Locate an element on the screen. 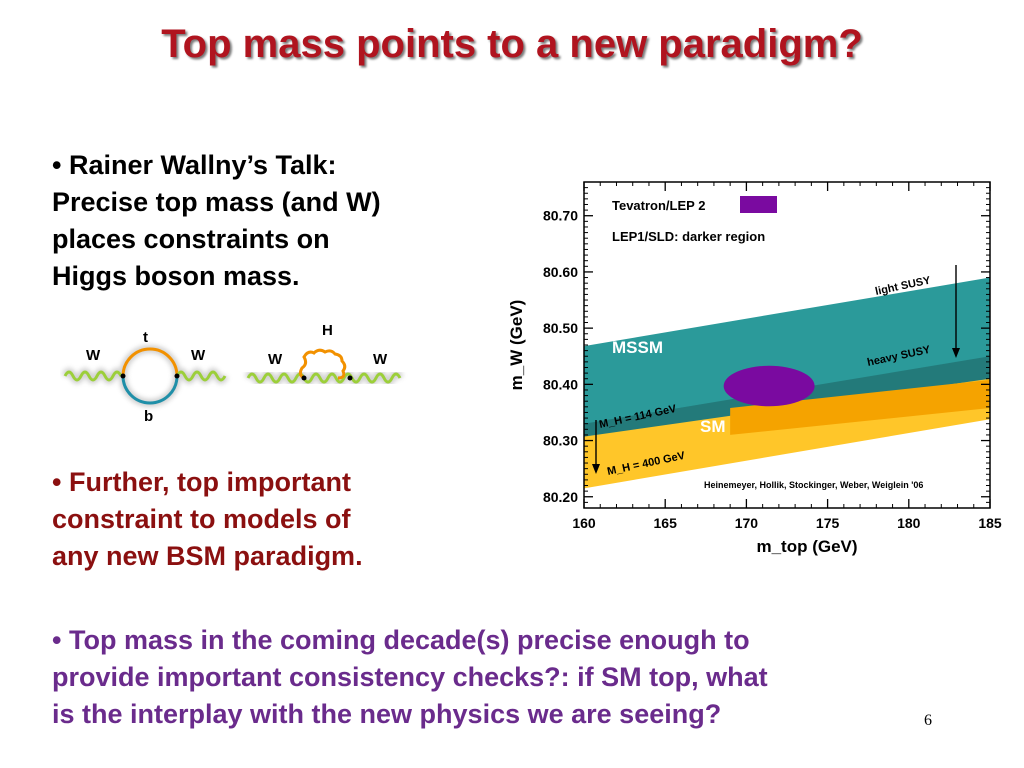  y-tick-label: 80.30 is located at coordinates (560, 441).